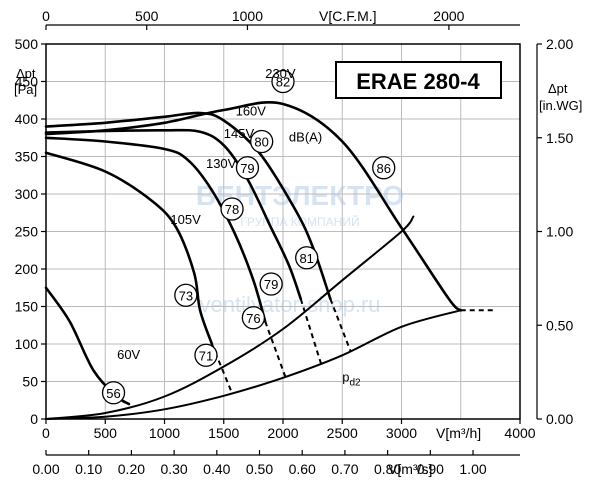 The height and width of the screenshot is (495, 600). Describe the element at coordinates (559, 138) in the screenshot. I see `right-tick-label: 1.50` at that location.